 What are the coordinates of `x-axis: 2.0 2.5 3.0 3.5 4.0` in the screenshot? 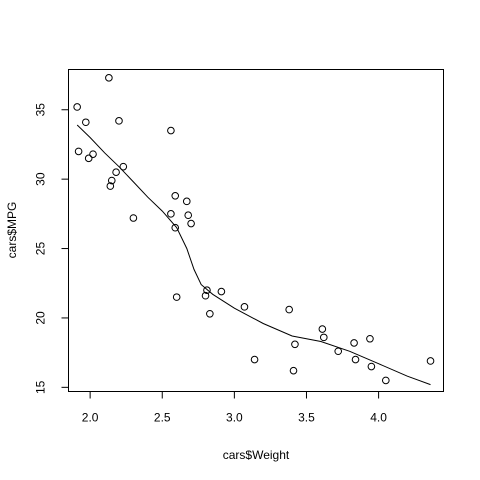 It's located at (234, 408).